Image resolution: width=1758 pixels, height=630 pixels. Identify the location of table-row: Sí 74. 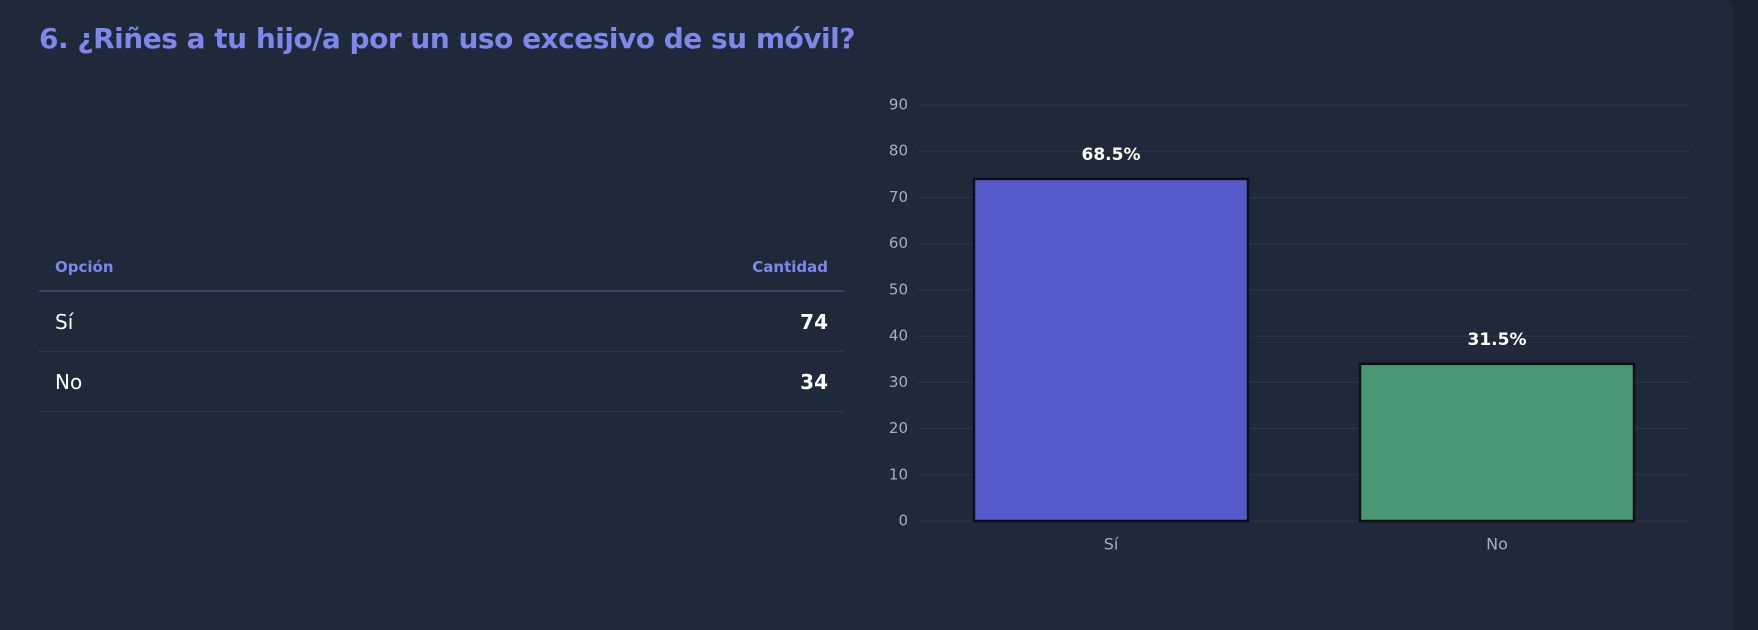
(441, 321).